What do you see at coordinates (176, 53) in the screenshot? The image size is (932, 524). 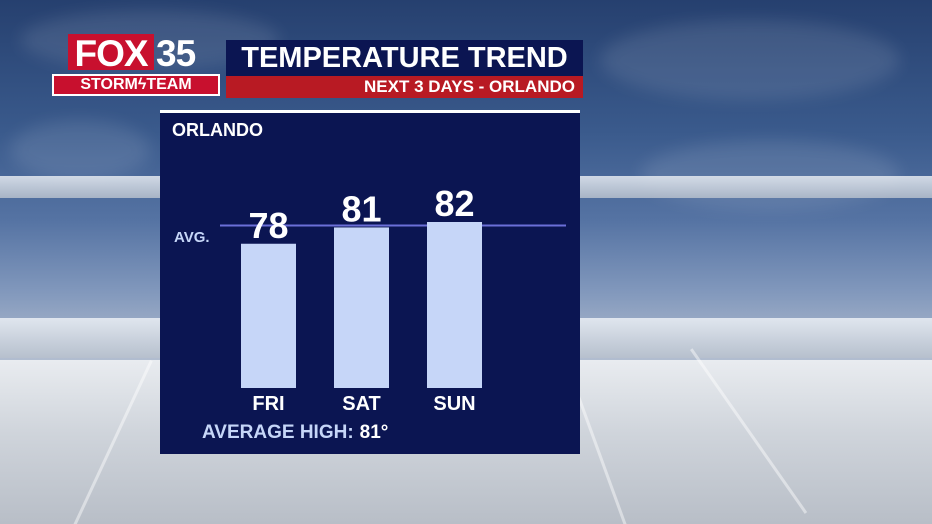 I see `logo-channel: 35` at bounding box center [176, 53].